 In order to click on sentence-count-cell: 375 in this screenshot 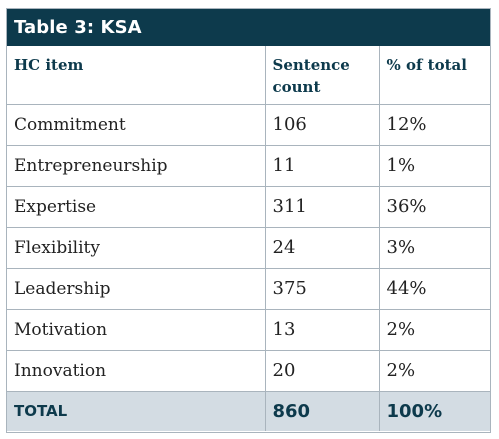, I will do `click(322, 289)`.